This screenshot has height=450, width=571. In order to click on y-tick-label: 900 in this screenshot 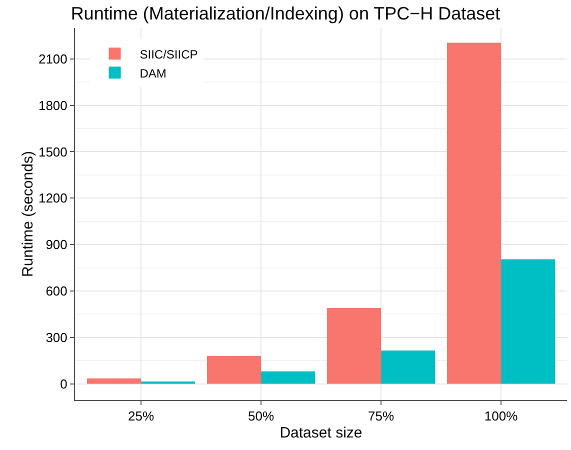, I will do `click(57, 244)`.